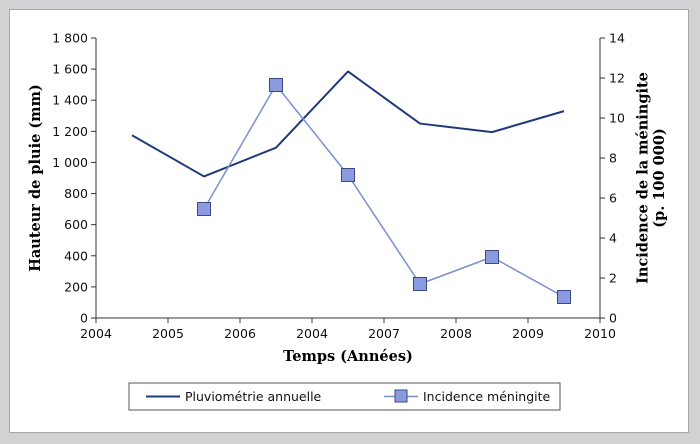  What do you see at coordinates (487, 396) in the screenshot?
I see `legend-label-meningitis: Incidence méningite` at bounding box center [487, 396].